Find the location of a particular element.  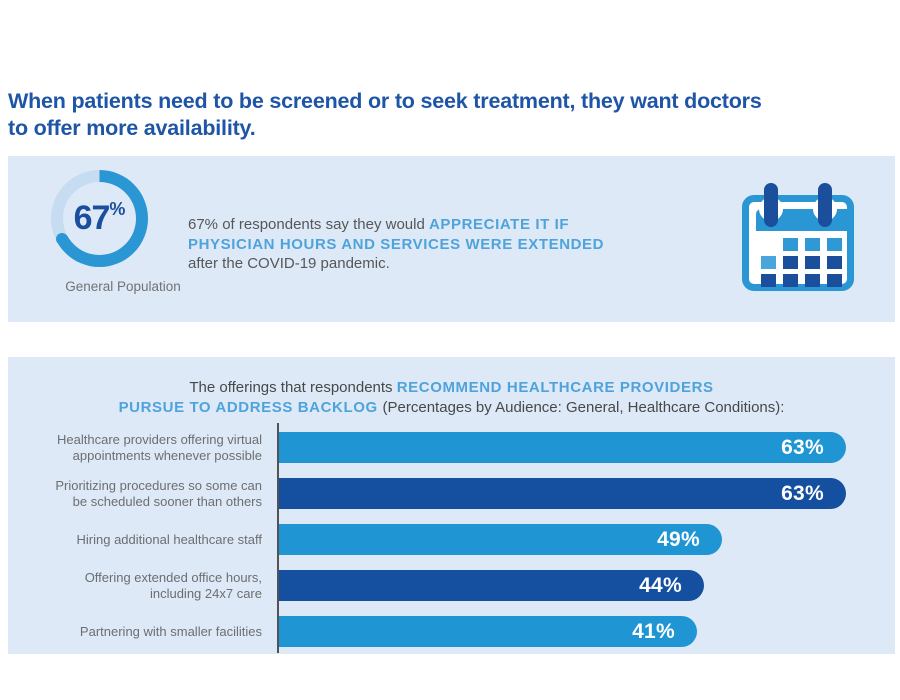

page-title-line2: to offer more availability. is located at coordinates (132, 128).